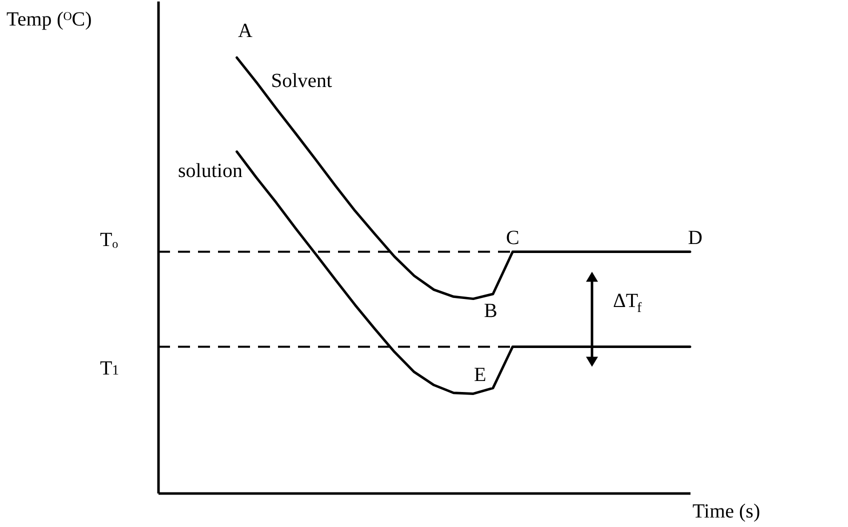 The width and height of the screenshot is (848, 527). What do you see at coordinates (513, 238) in the screenshot?
I see `annotation: C` at bounding box center [513, 238].